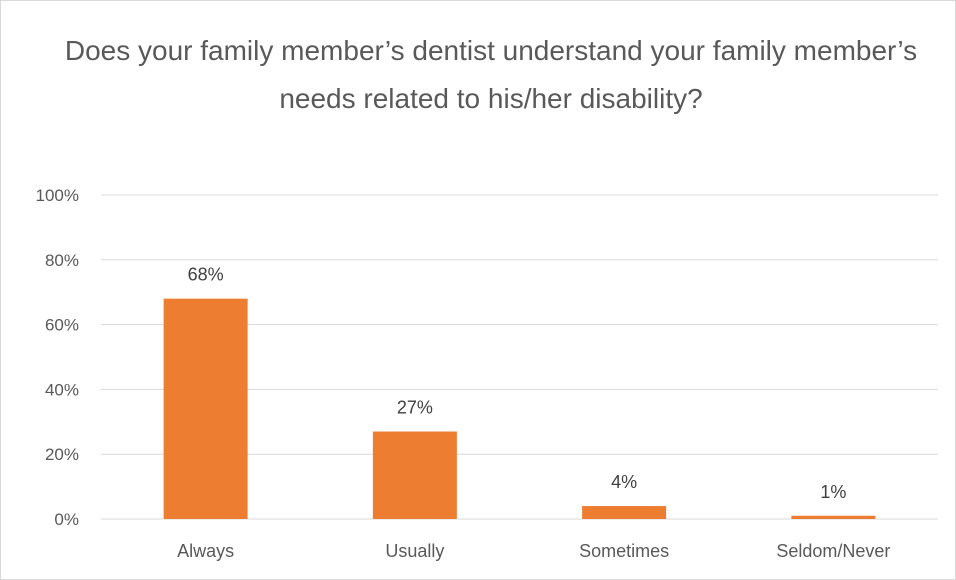 This screenshot has width=956, height=580. What do you see at coordinates (624, 482) in the screenshot?
I see `data-label: 4%` at bounding box center [624, 482].